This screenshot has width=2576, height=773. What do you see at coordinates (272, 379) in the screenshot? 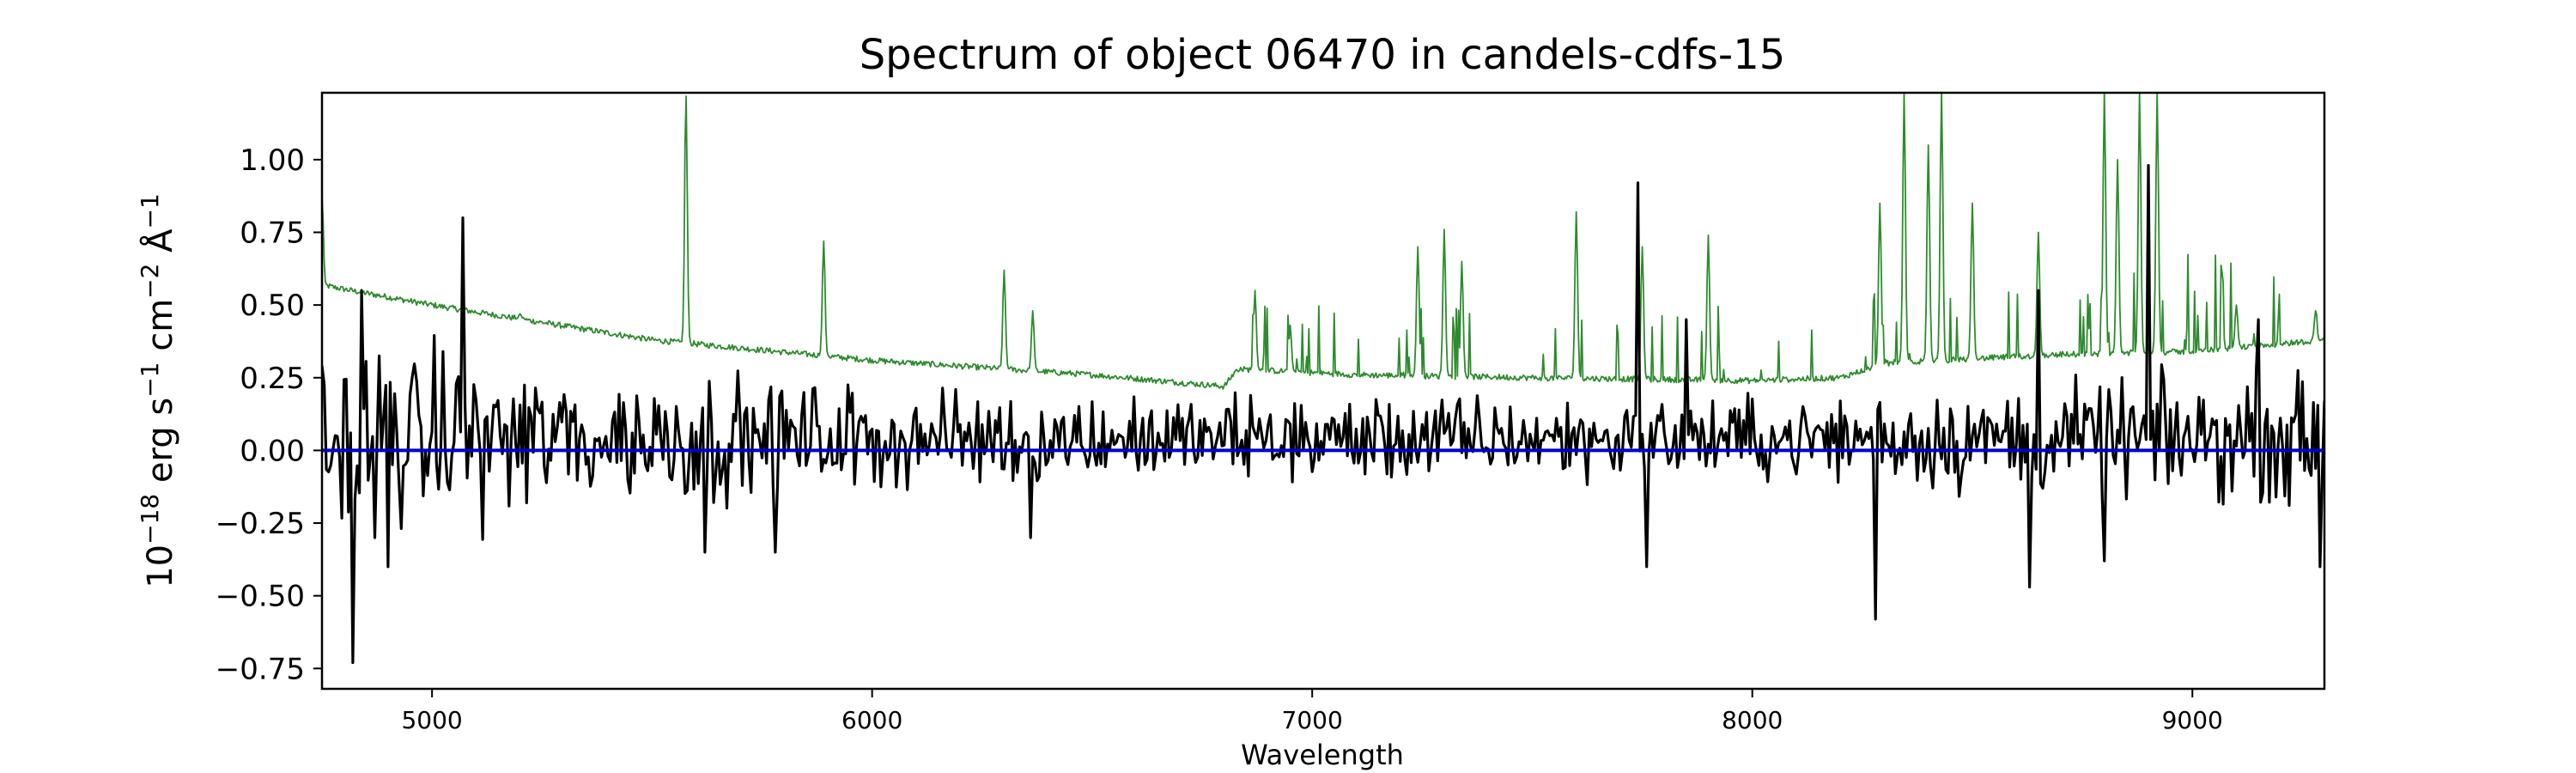
I see `y-tick-label: 0.25` at bounding box center [272, 379].